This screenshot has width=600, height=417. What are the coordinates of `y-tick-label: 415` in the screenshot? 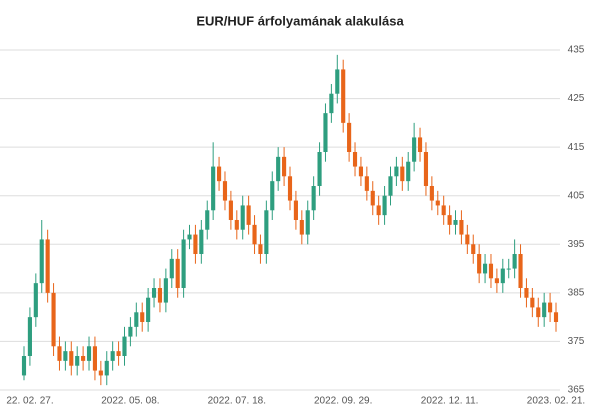 It's located at (576, 147).